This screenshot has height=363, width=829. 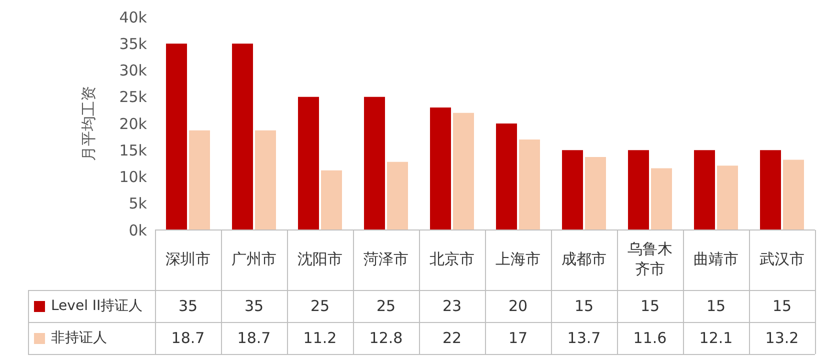 What do you see at coordinates (133, 71) in the screenshot?
I see `y-tick-label: 30k` at bounding box center [133, 71].